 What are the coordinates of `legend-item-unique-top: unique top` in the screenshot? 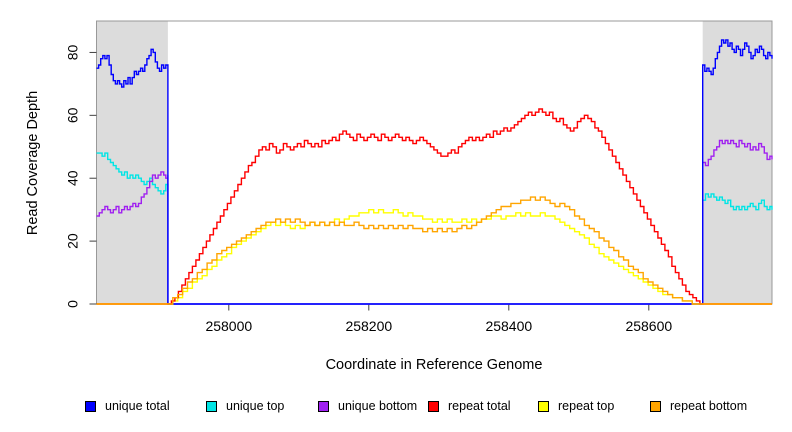 It's located at (245, 406).